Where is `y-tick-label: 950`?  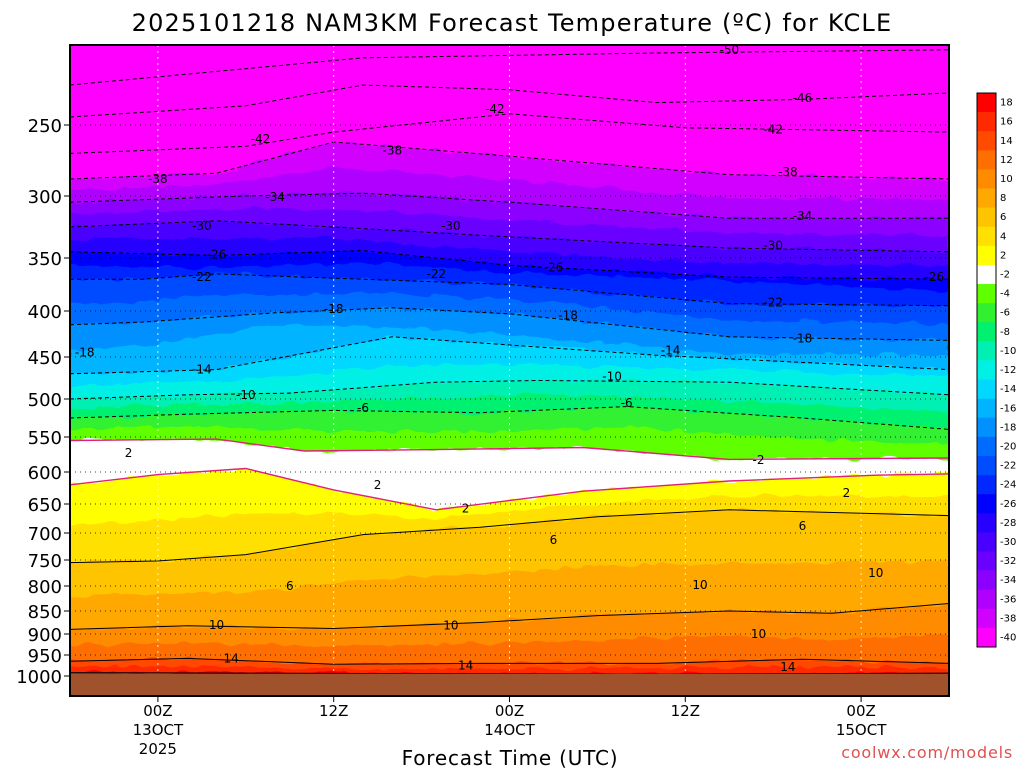
y-tick-label: 950 is located at coordinates (45, 656).